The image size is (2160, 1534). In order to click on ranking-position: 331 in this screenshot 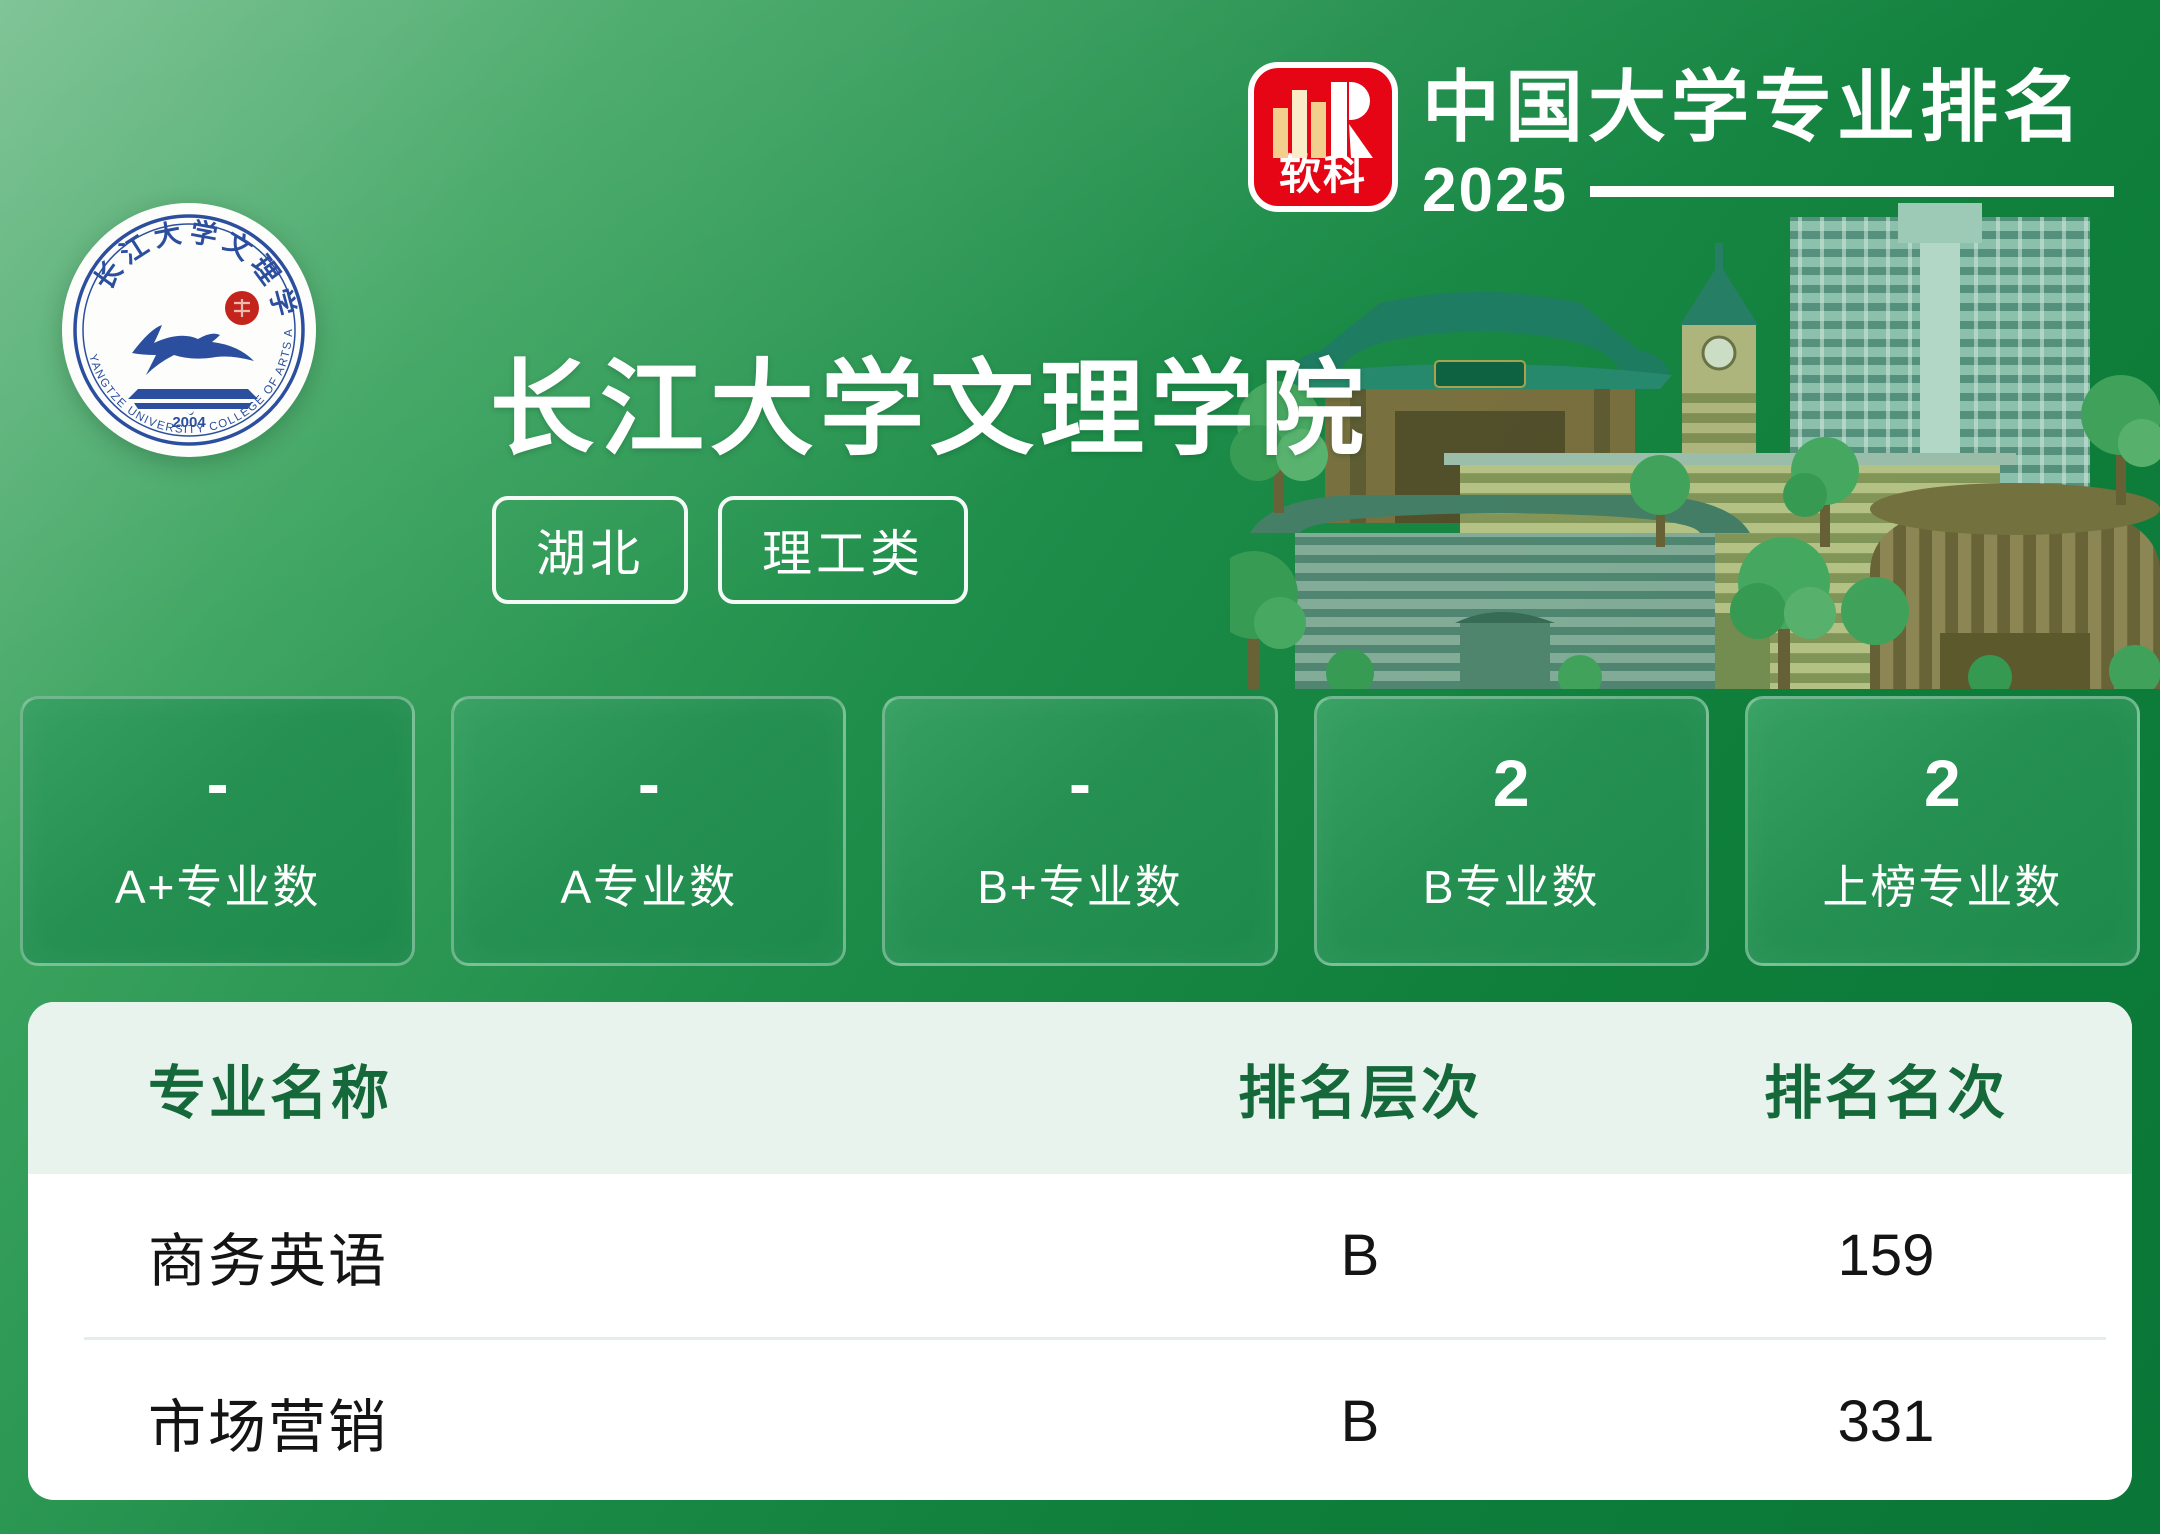, I will do `click(1886, 1421)`.